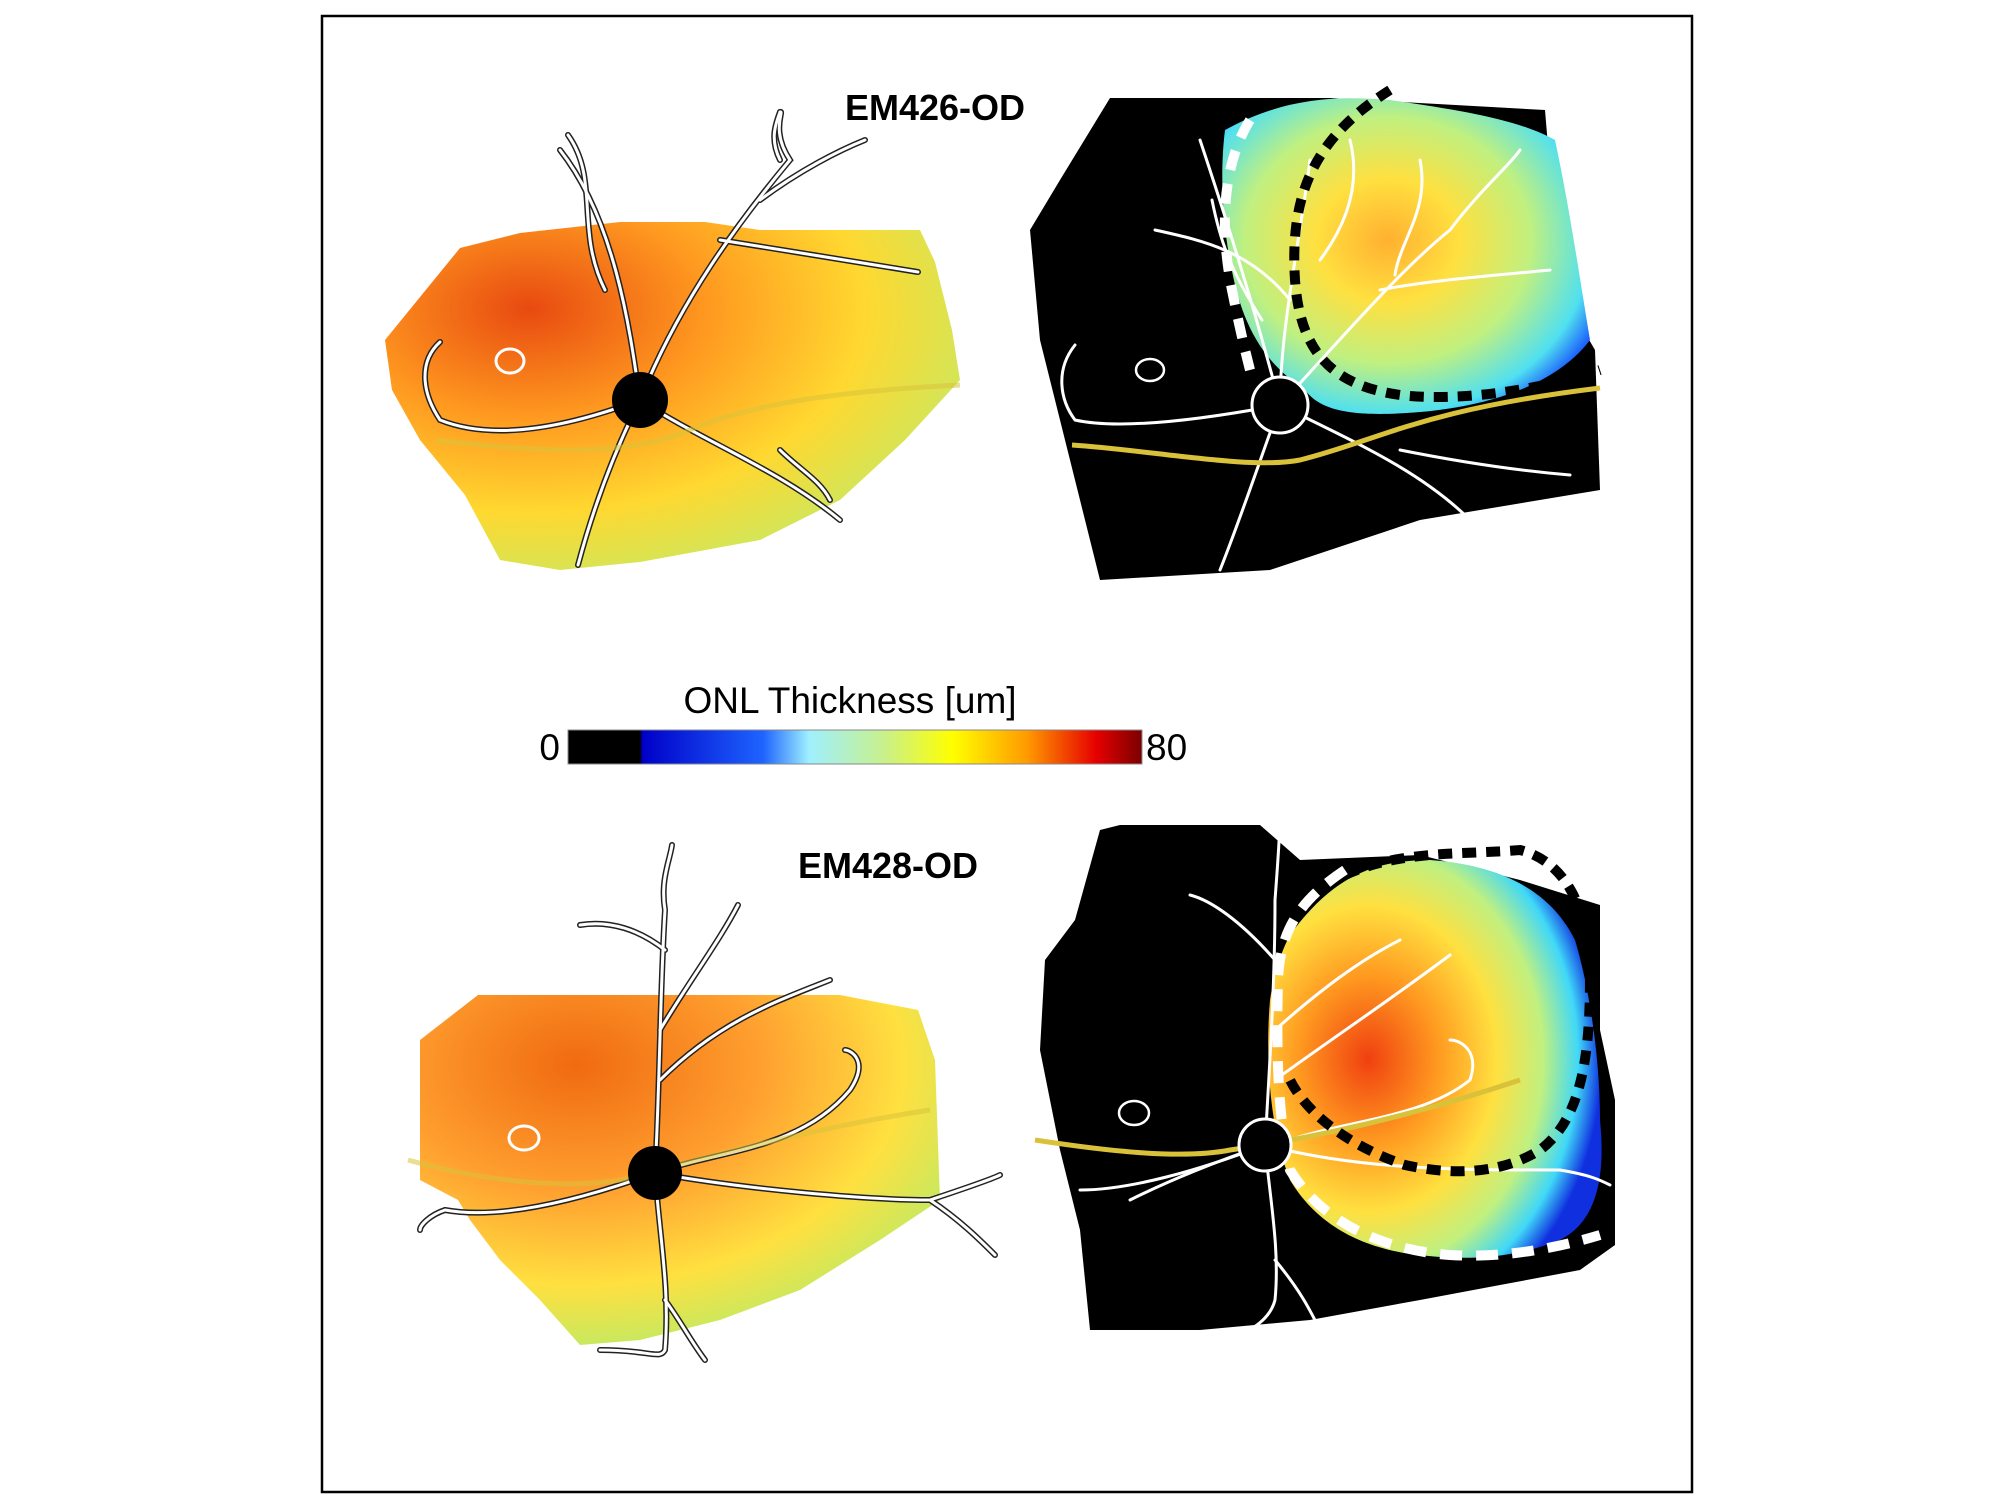 This screenshot has height=1500, width=2000. I want to click on map-bottom-right, so click(1324, 1075).